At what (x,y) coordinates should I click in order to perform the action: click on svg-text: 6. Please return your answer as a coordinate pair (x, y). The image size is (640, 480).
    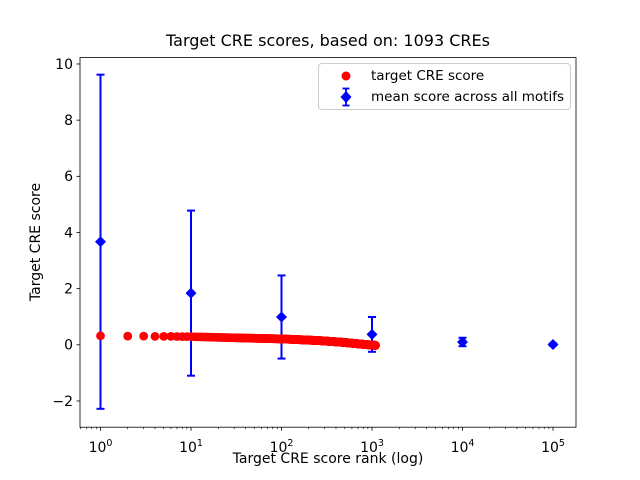
    Looking at the image, I should click on (68, 177).